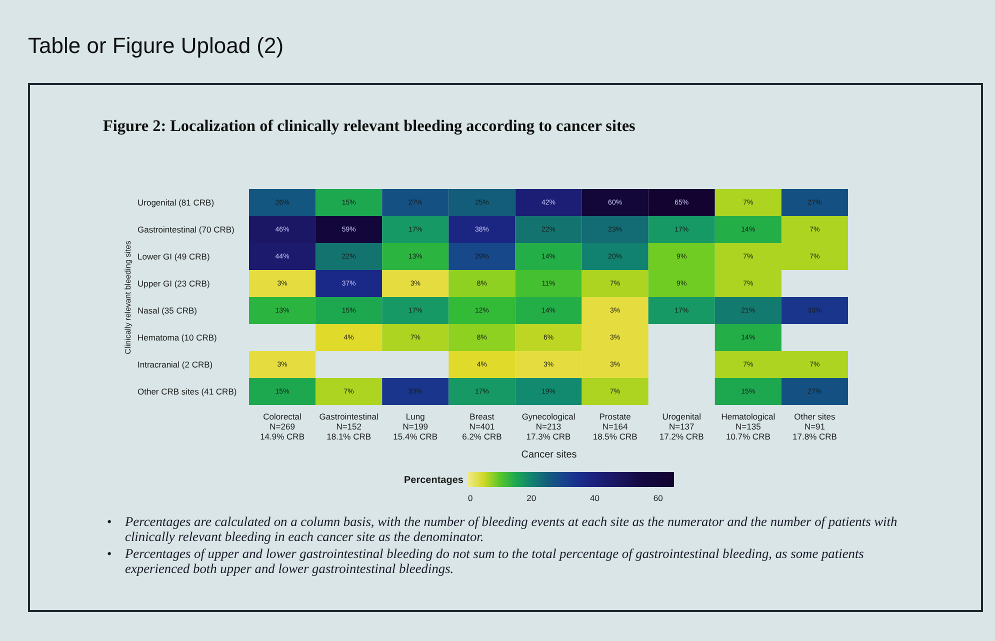 The height and width of the screenshot is (641, 995). What do you see at coordinates (176, 203) in the screenshot?
I see `y-tick-label: Urogenital (81 CRB)` at bounding box center [176, 203].